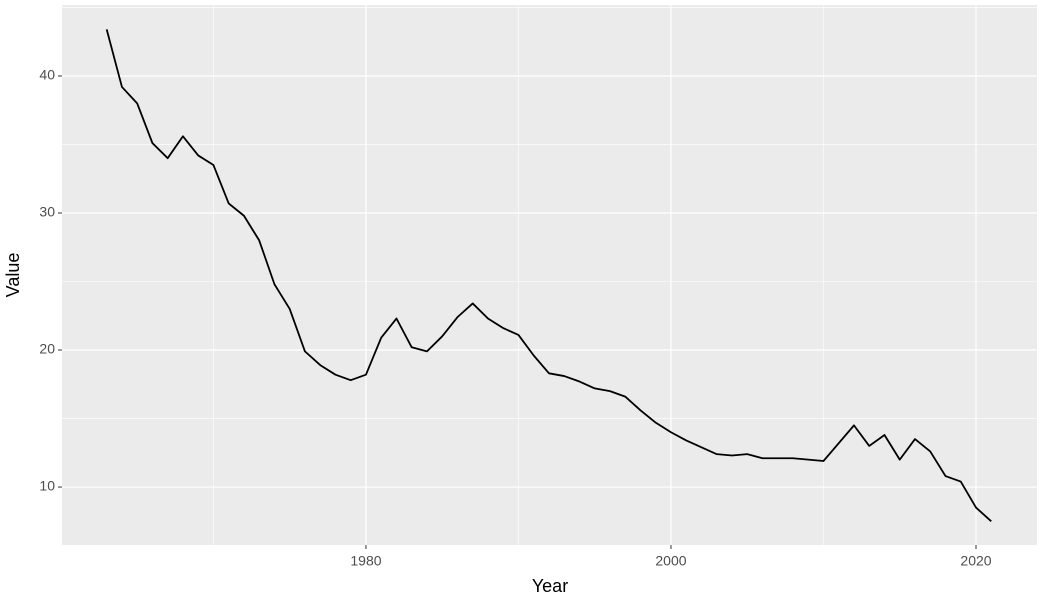 Image resolution: width=1041 pixels, height=603 pixels. What do you see at coordinates (365, 561) in the screenshot?
I see `x-tick-label: 1980` at bounding box center [365, 561].